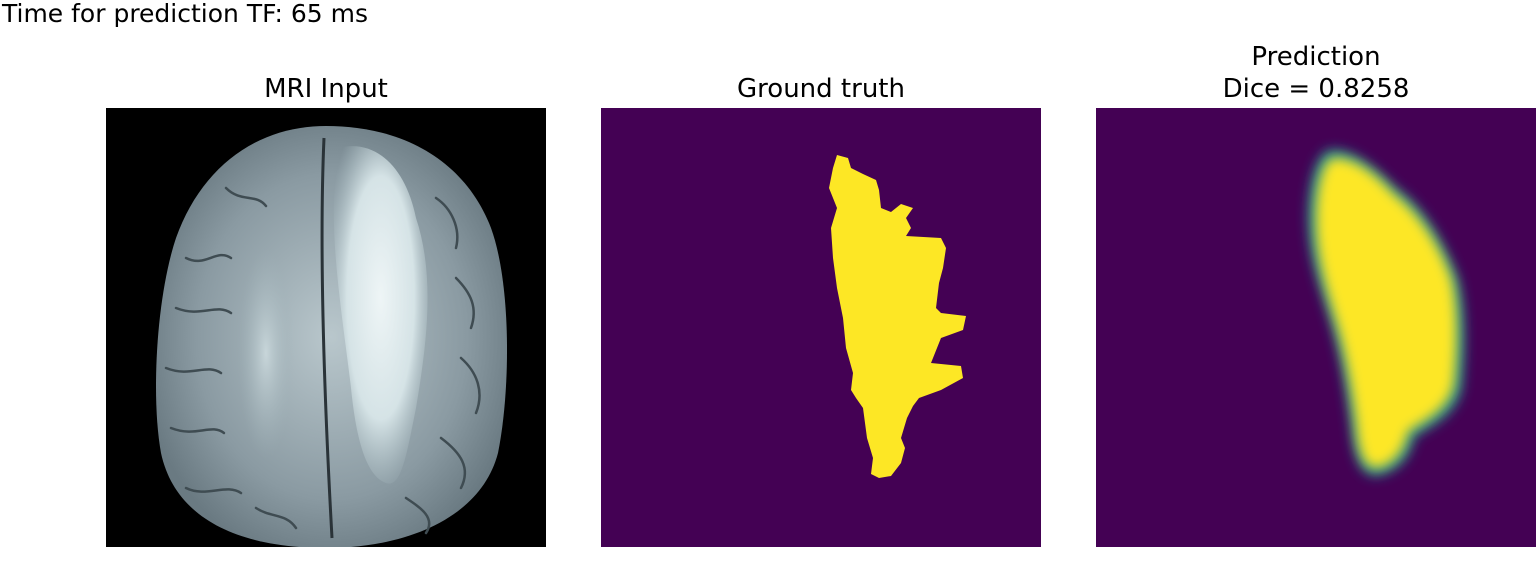  I want to click on ground-truth-title: Ground truth, so click(821, 89).